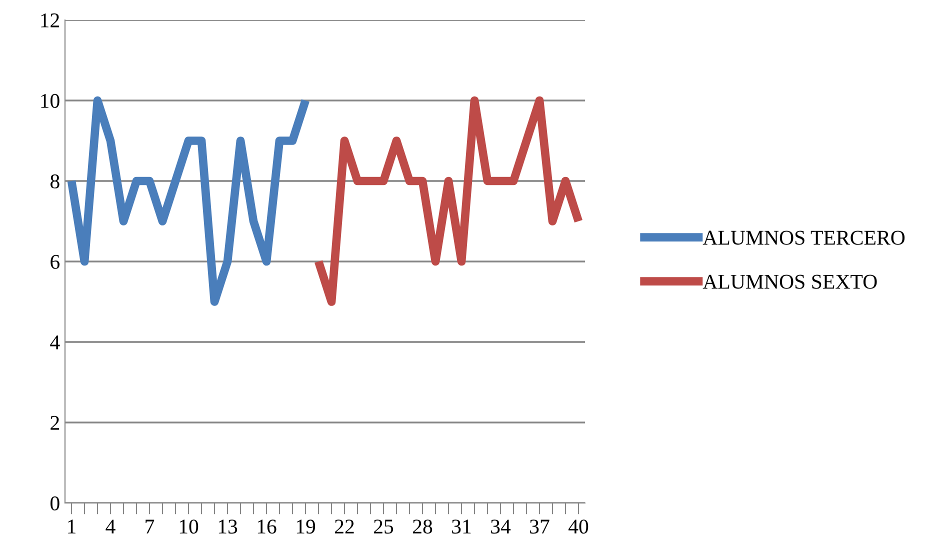 This screenshot has height=551, width=929. I want to click on y-tick-label: 8, so click(55, 181).